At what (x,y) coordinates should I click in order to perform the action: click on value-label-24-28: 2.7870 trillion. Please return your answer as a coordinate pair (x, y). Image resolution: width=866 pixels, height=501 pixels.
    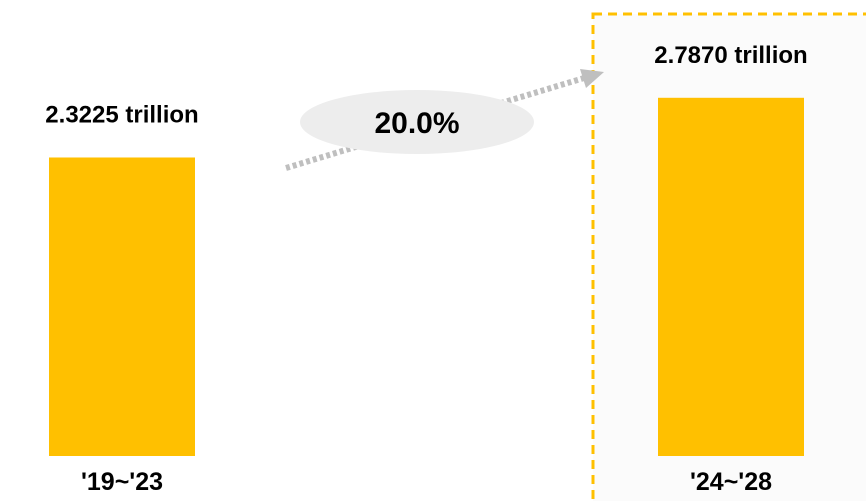
    Looking at the image, I should click on (730, 55).